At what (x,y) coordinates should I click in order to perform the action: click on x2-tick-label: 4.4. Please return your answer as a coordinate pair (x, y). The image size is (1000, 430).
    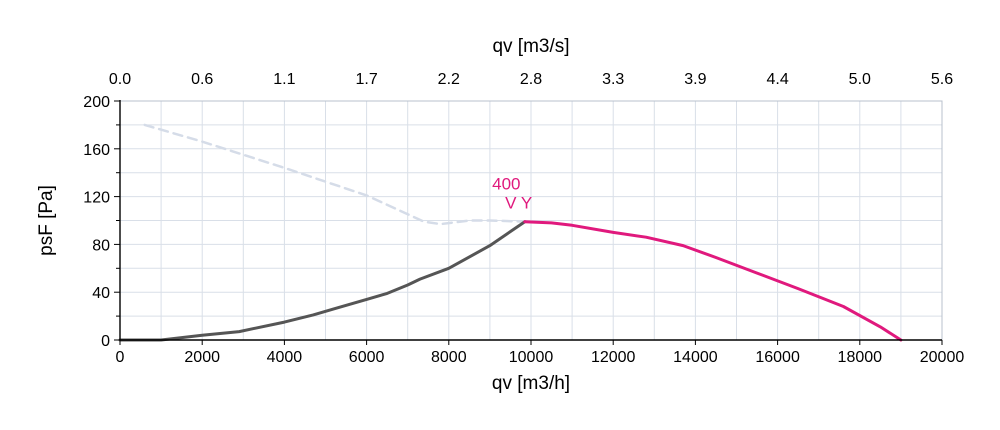
    Looking at the image, I should click on (777, 79).